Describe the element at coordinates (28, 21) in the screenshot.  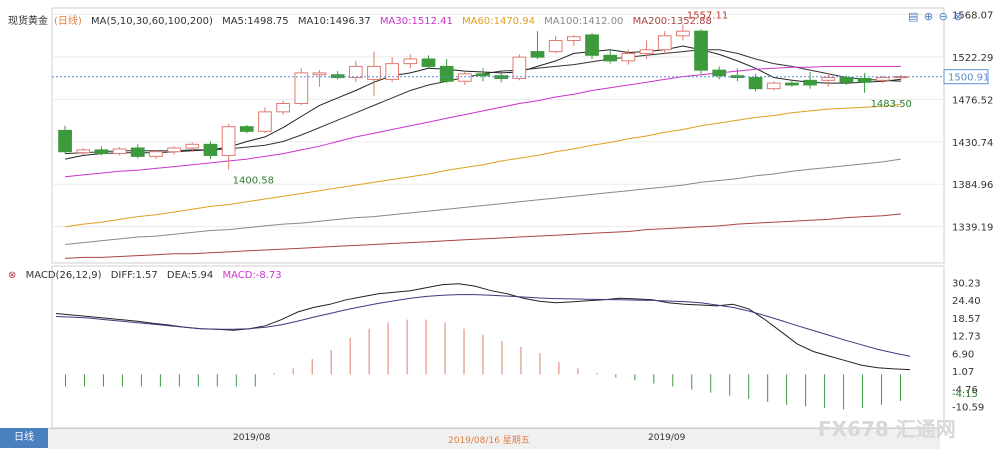
I see `instrument-title: 现货黄金` at that location.